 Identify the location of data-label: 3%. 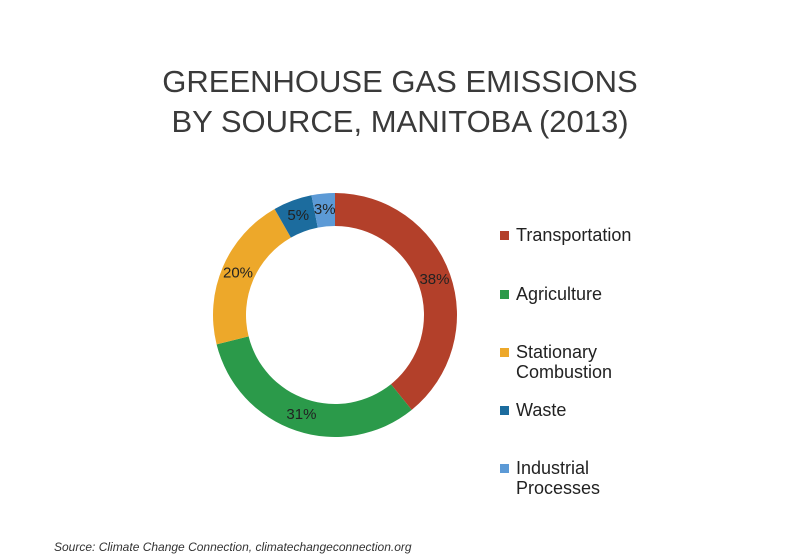
(325, 209).